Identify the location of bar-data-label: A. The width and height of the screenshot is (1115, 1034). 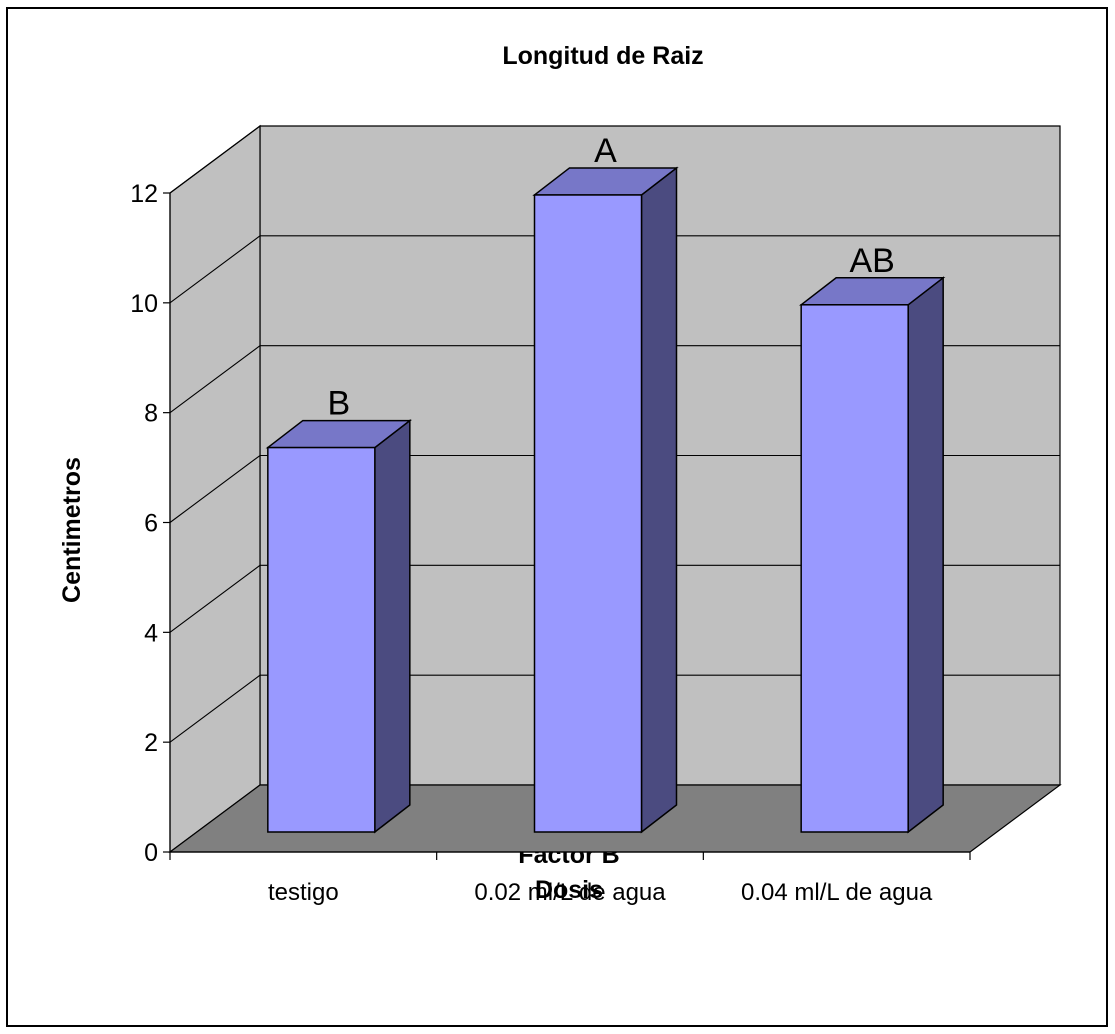
(605, 151).